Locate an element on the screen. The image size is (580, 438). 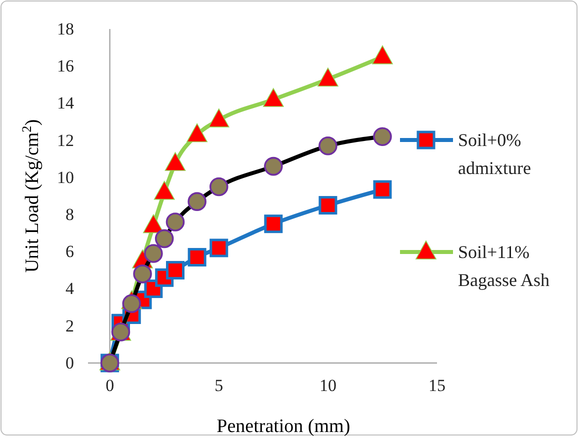
x-axis-title: Penetration (mm) is located at coordinates (283, 426).